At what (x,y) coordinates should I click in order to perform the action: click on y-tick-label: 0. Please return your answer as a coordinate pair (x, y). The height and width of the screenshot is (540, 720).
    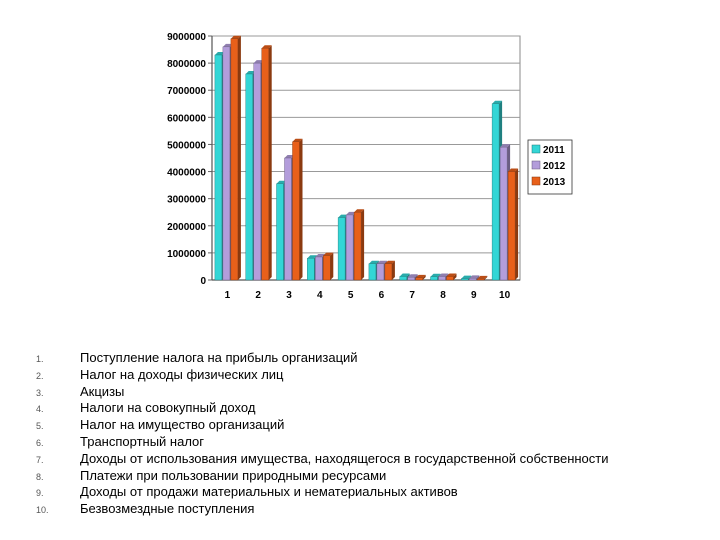
    Looking at the image, I should click on (203, 281).